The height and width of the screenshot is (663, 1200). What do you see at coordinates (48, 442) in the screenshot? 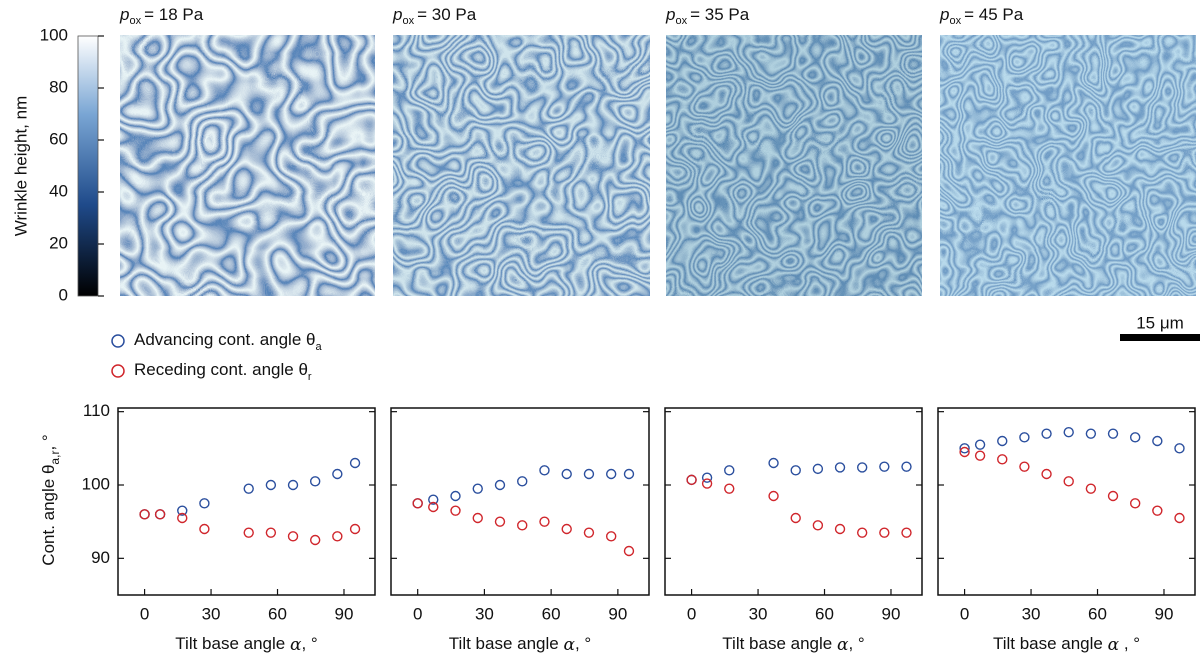
I see `y-label-suffix: , °` at bounding box center [48, 442].